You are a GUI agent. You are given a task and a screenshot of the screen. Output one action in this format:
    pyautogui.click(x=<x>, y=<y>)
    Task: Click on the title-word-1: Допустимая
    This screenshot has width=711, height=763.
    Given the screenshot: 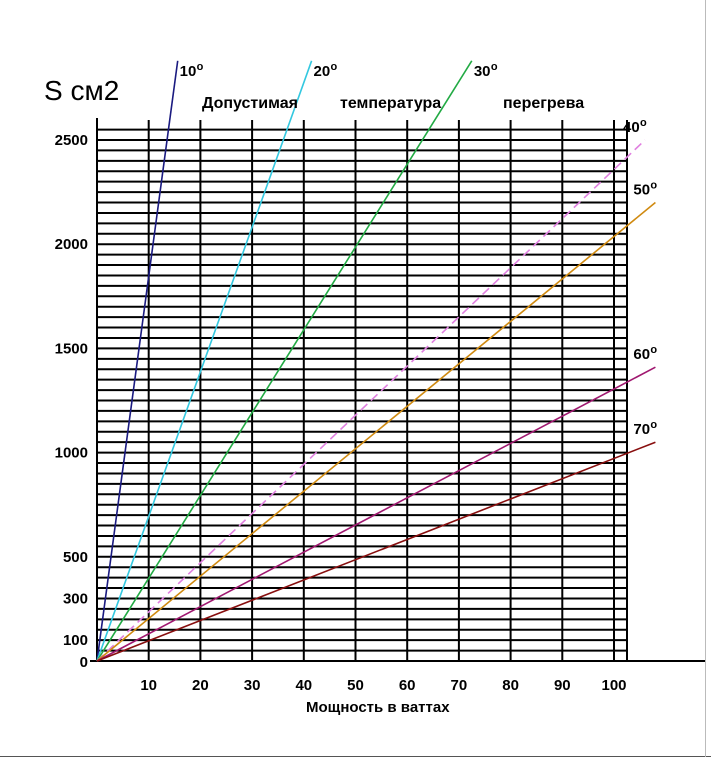 What is the action you would take?
    pyautogui.click(x=250, y=103)
    